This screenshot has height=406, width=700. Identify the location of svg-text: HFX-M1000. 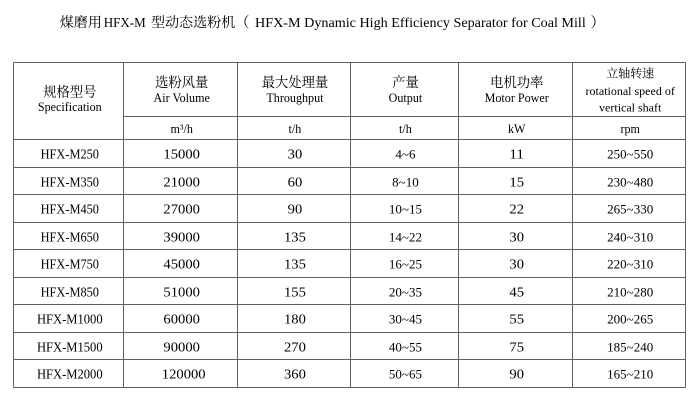
(70, 318).